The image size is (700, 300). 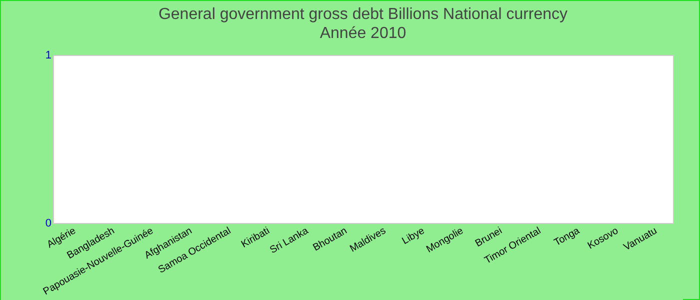 I want to click on y-tick-label: 0, so click(x=48, y=224).